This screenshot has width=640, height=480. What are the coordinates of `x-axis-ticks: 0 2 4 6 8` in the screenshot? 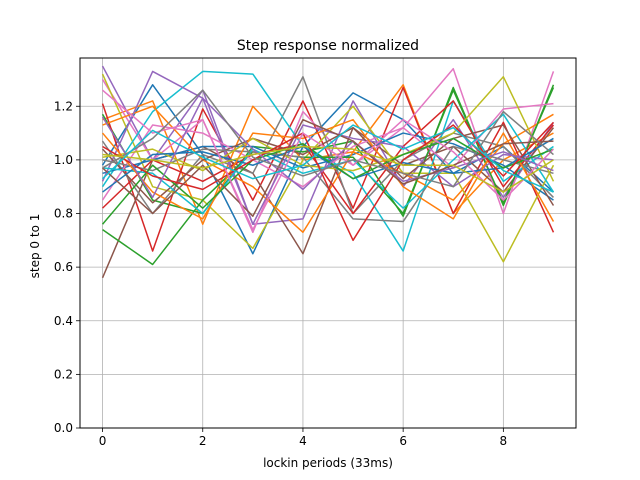 It's located at (303, 438).